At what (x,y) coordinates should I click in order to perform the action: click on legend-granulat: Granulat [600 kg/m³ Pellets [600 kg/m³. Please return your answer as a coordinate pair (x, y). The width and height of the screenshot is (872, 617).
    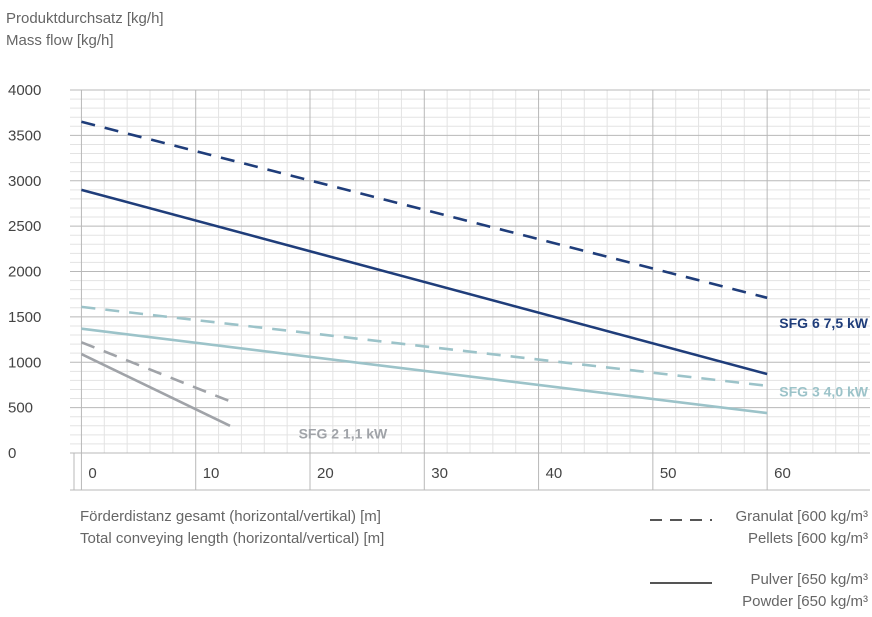
    Looking at the image, I should click on (801, 528).